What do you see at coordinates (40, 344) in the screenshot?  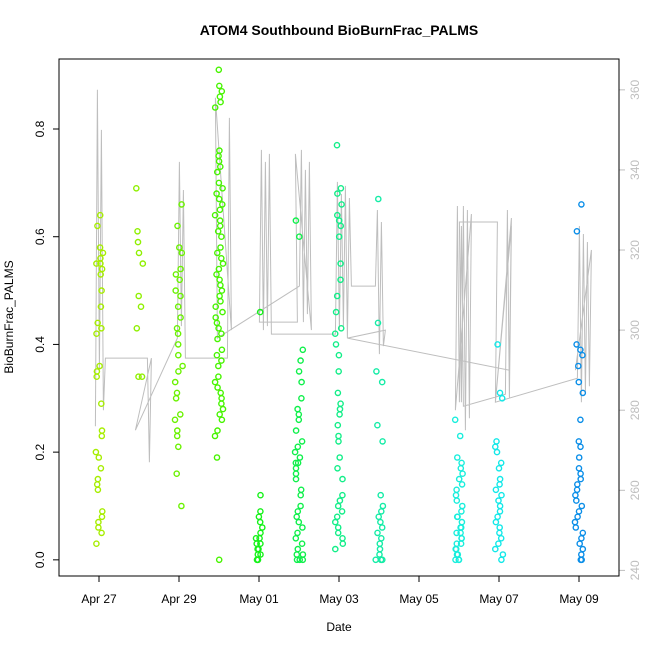 I see `y-tick-label: 0.4` at bounding box center [40, 344].